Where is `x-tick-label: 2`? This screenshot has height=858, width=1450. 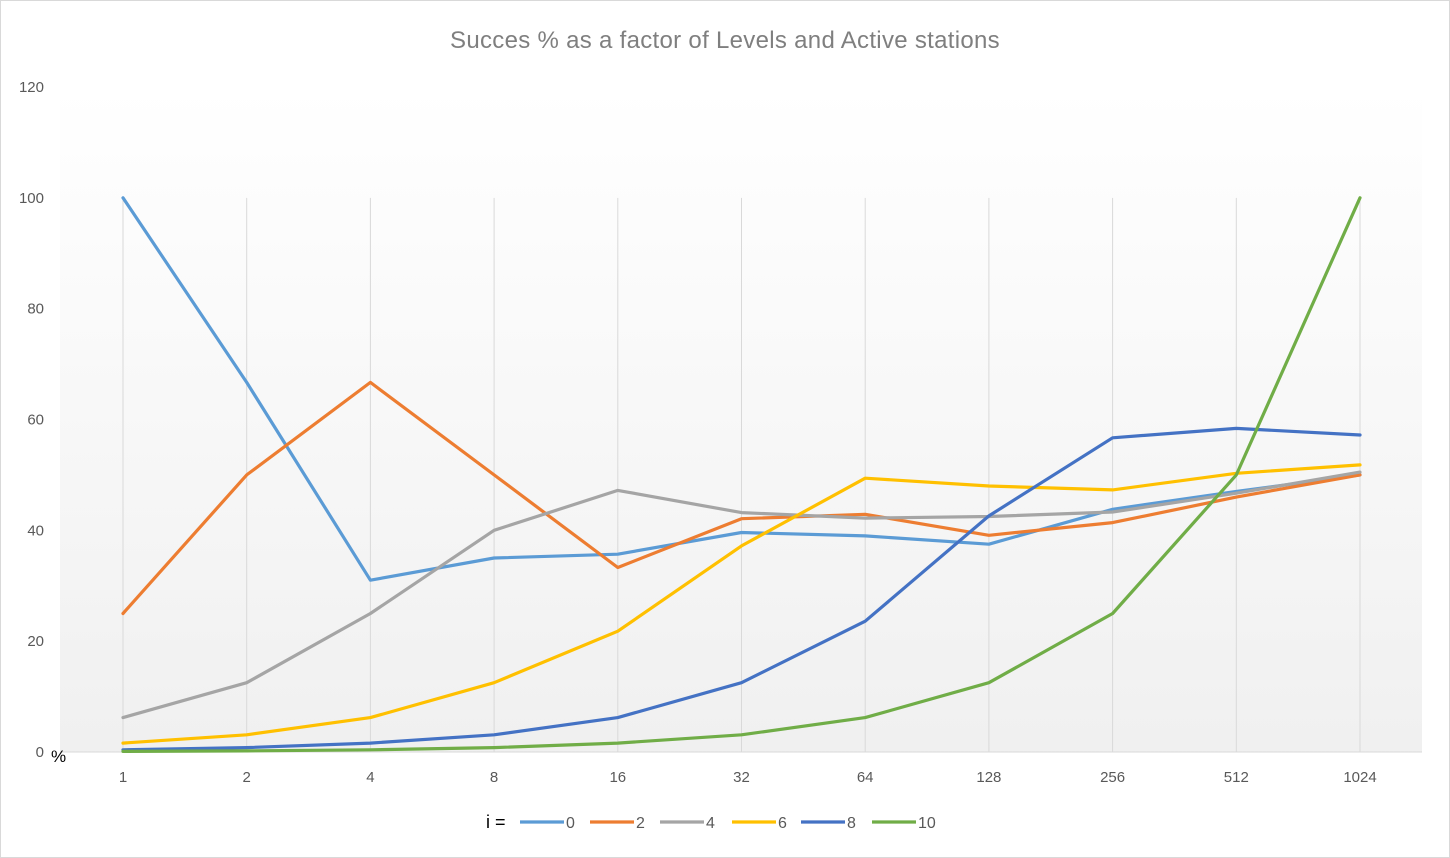
x-tick-label: 2 is located at coordinates (247, 777).